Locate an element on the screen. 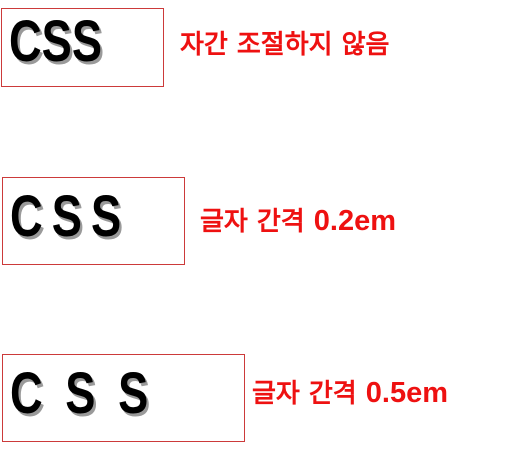  caption-spacing-05-value: 0.5em is located at coordinates (407, 393).